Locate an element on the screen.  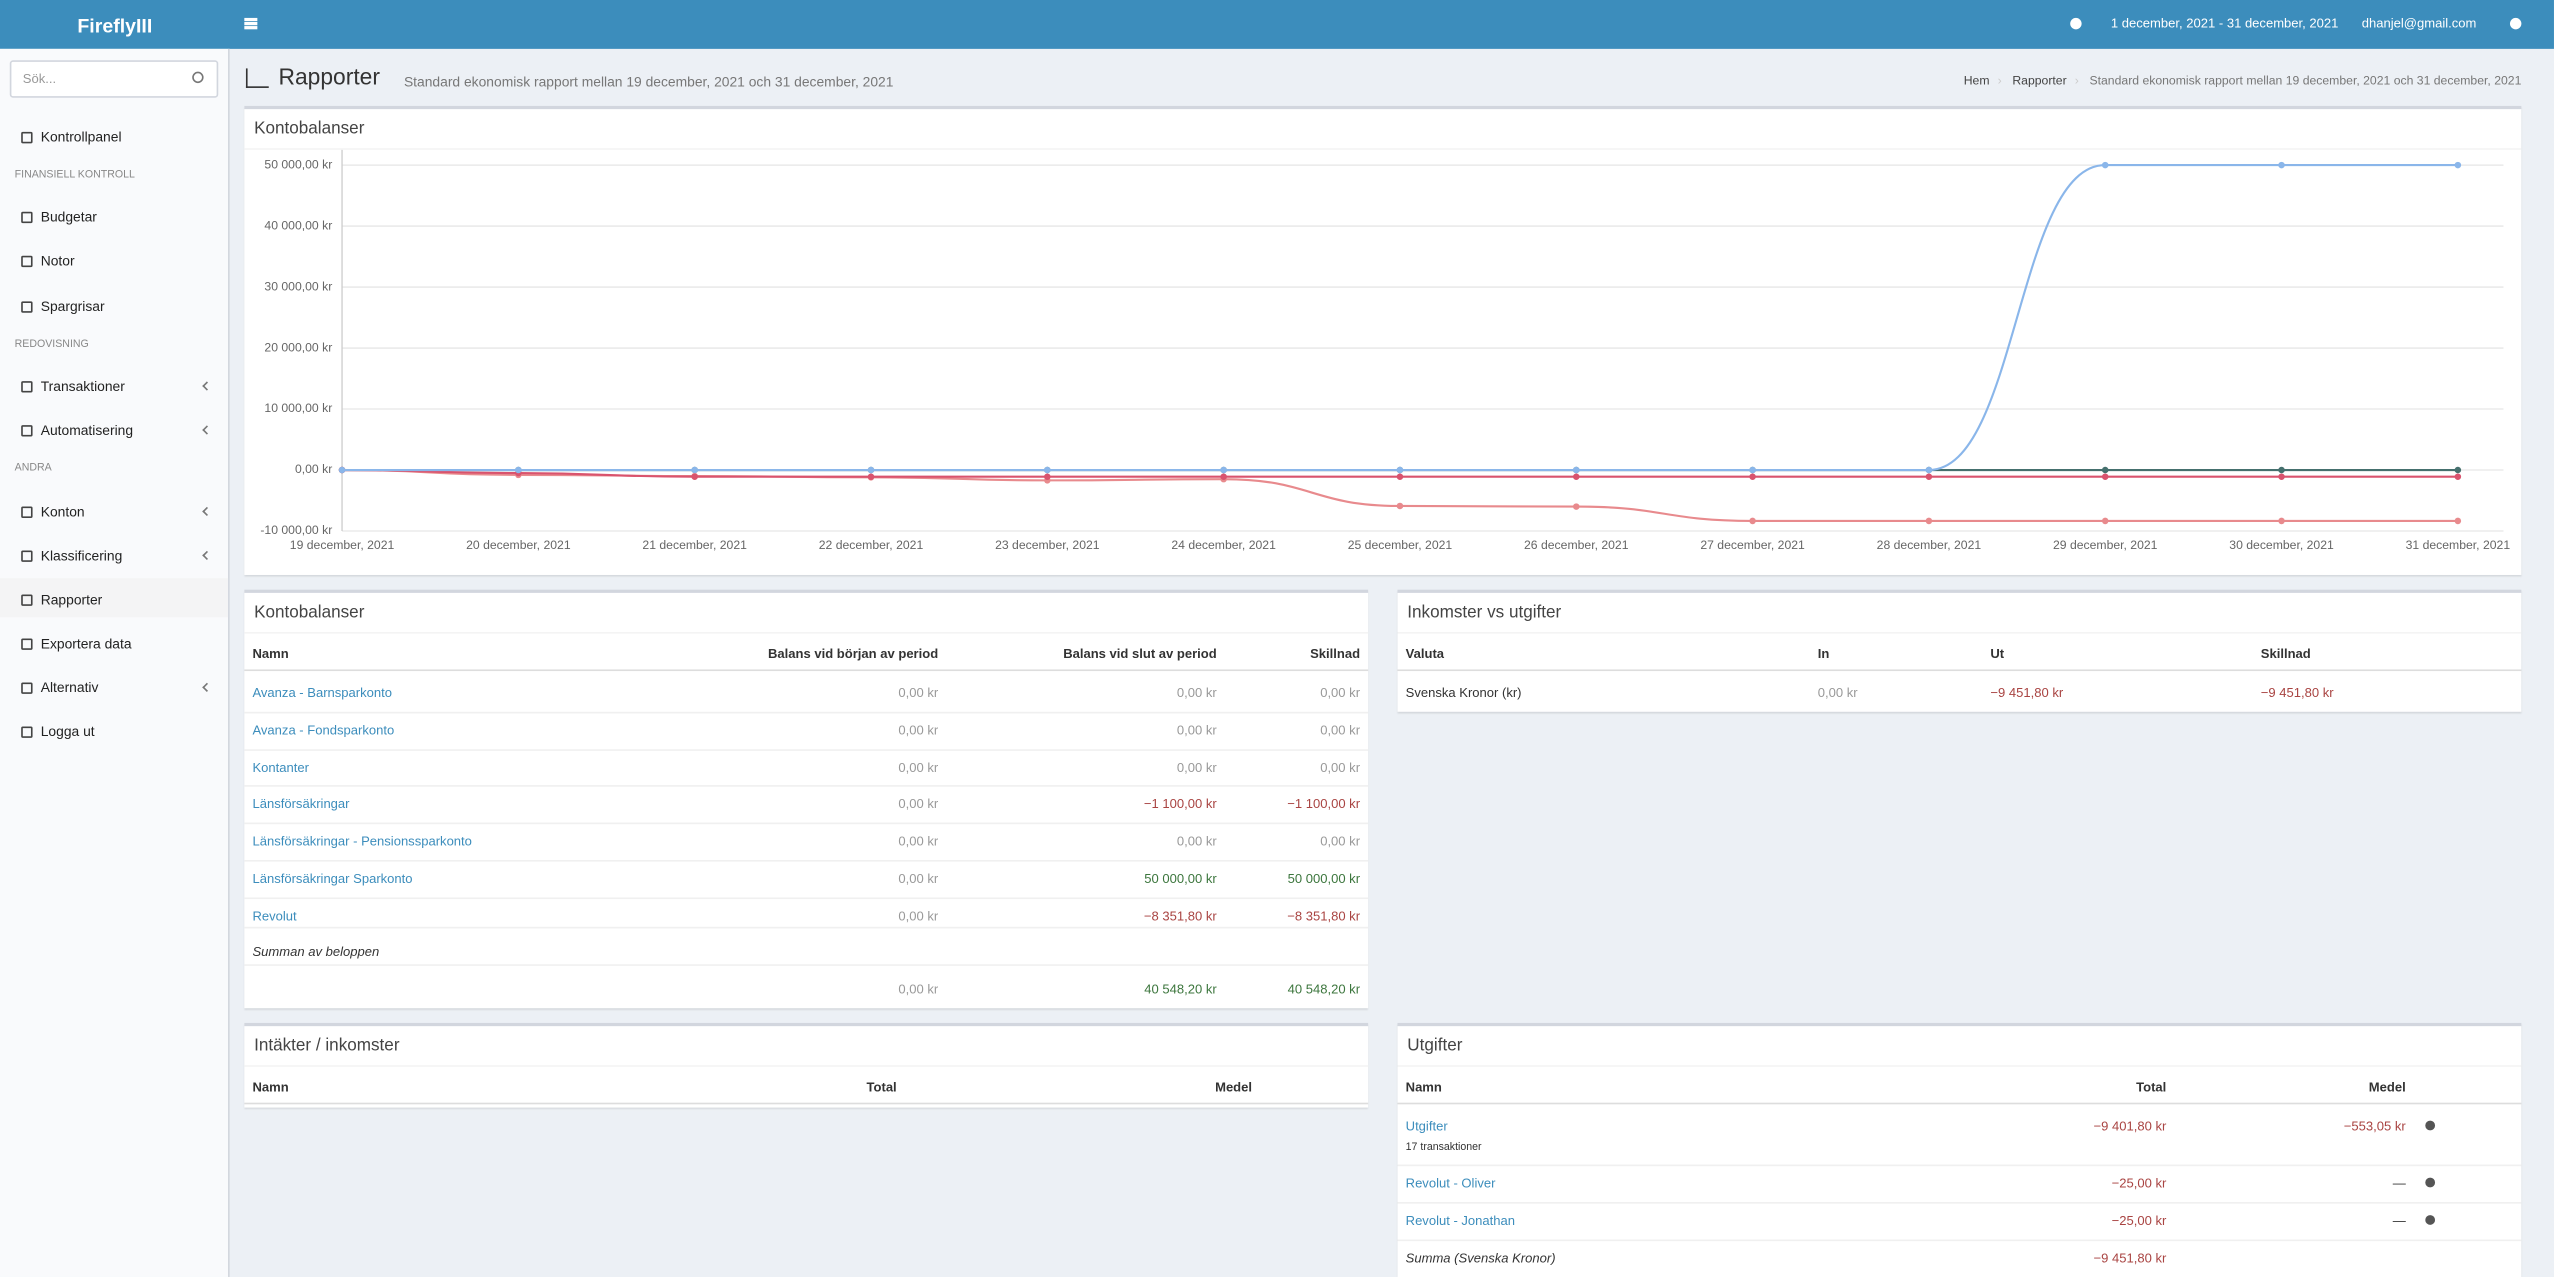
expense-link: Revolut - Oliver is located at coordinates (1450, 1183).